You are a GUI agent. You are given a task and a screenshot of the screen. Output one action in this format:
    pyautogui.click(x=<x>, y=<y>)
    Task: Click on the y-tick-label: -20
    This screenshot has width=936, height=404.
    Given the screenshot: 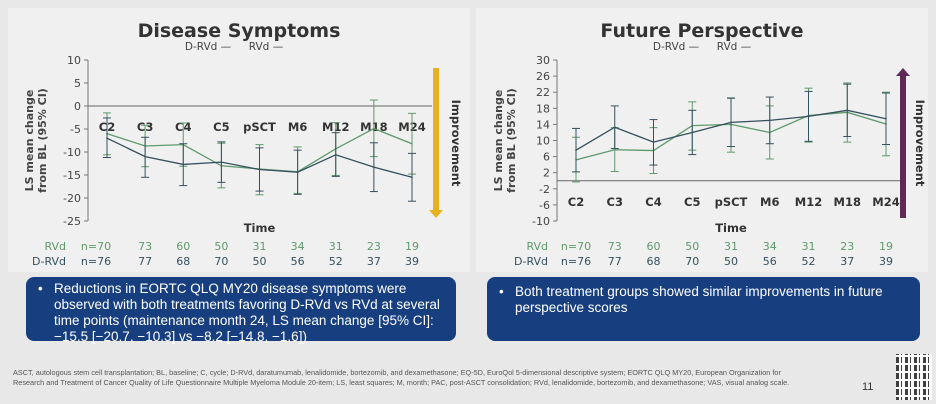 What is the action you would take?
    pyautogui.click(x=72, y=198)
    